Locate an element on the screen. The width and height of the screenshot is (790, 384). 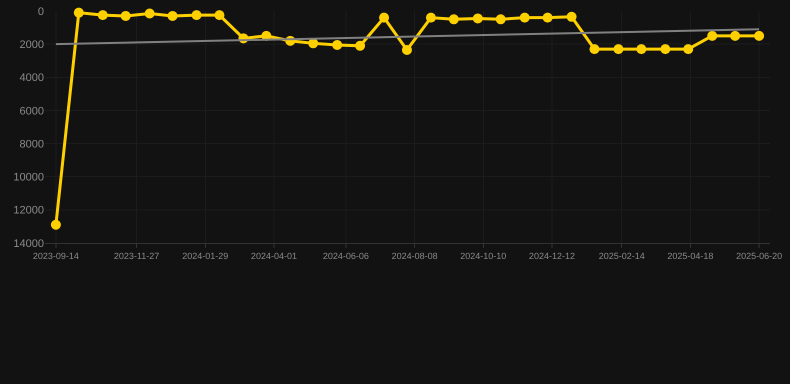
x-tick-label: 2025-06-20 is located at coordinates (759, 255).